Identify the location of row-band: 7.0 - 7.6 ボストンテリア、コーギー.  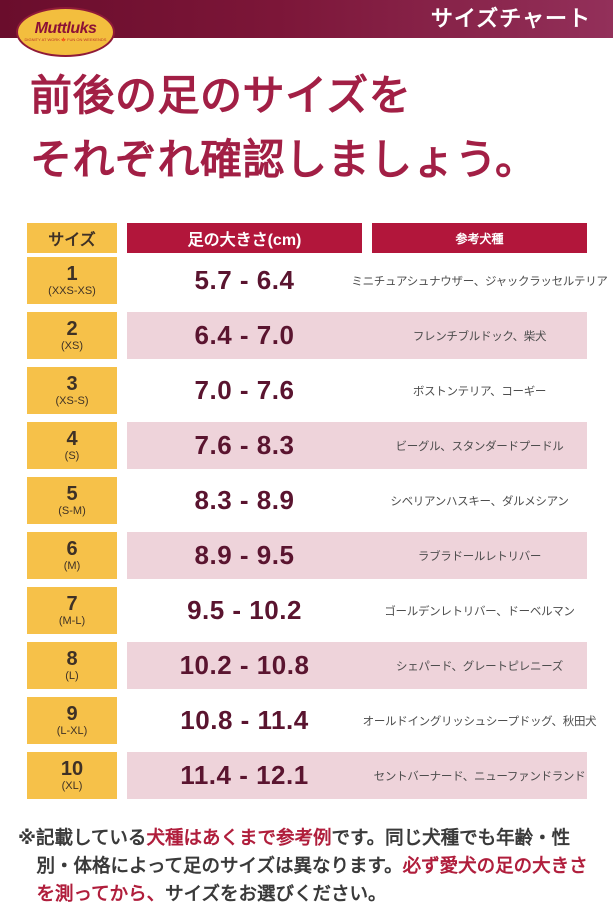
(357, 390).